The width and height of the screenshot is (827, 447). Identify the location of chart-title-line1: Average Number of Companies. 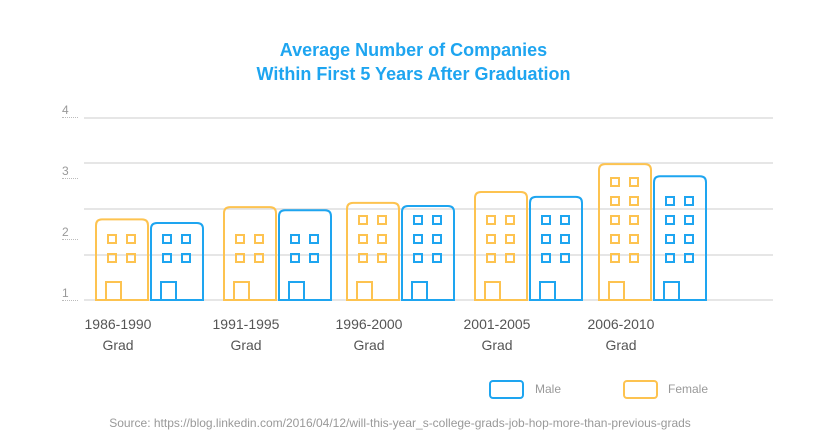
(413, 50).